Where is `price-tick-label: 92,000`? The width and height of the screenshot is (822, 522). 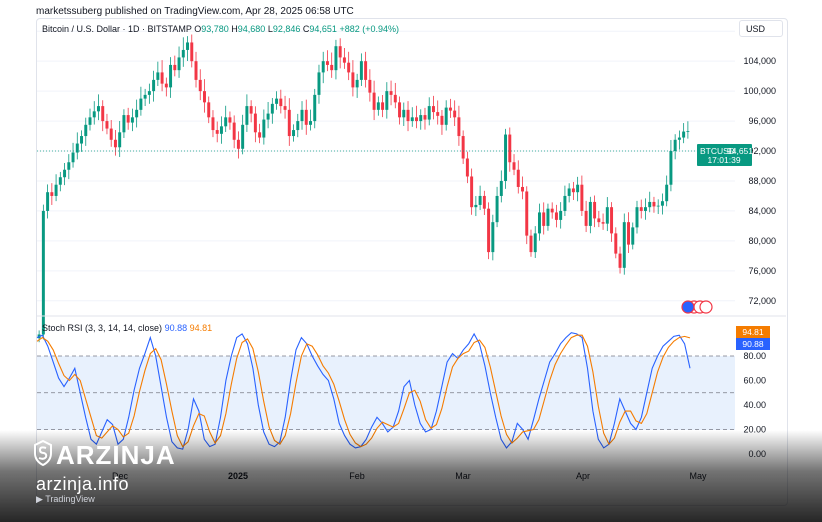
price-tick-label: 92,000 is located at coordinates (762, 151).